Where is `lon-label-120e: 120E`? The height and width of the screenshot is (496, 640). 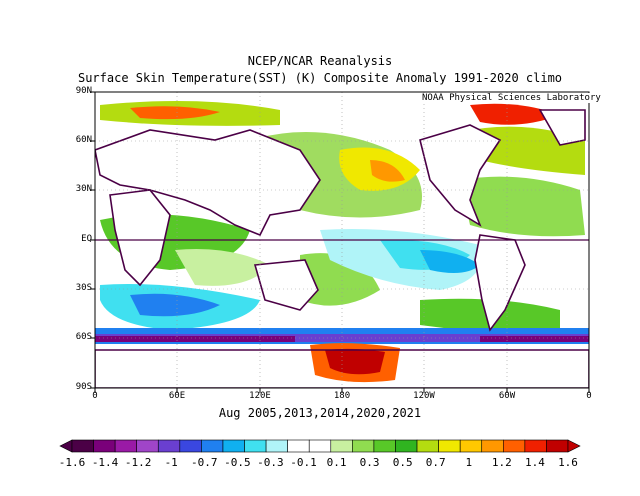
lon-label-120e: 120E is located at coordinates (260, 396).